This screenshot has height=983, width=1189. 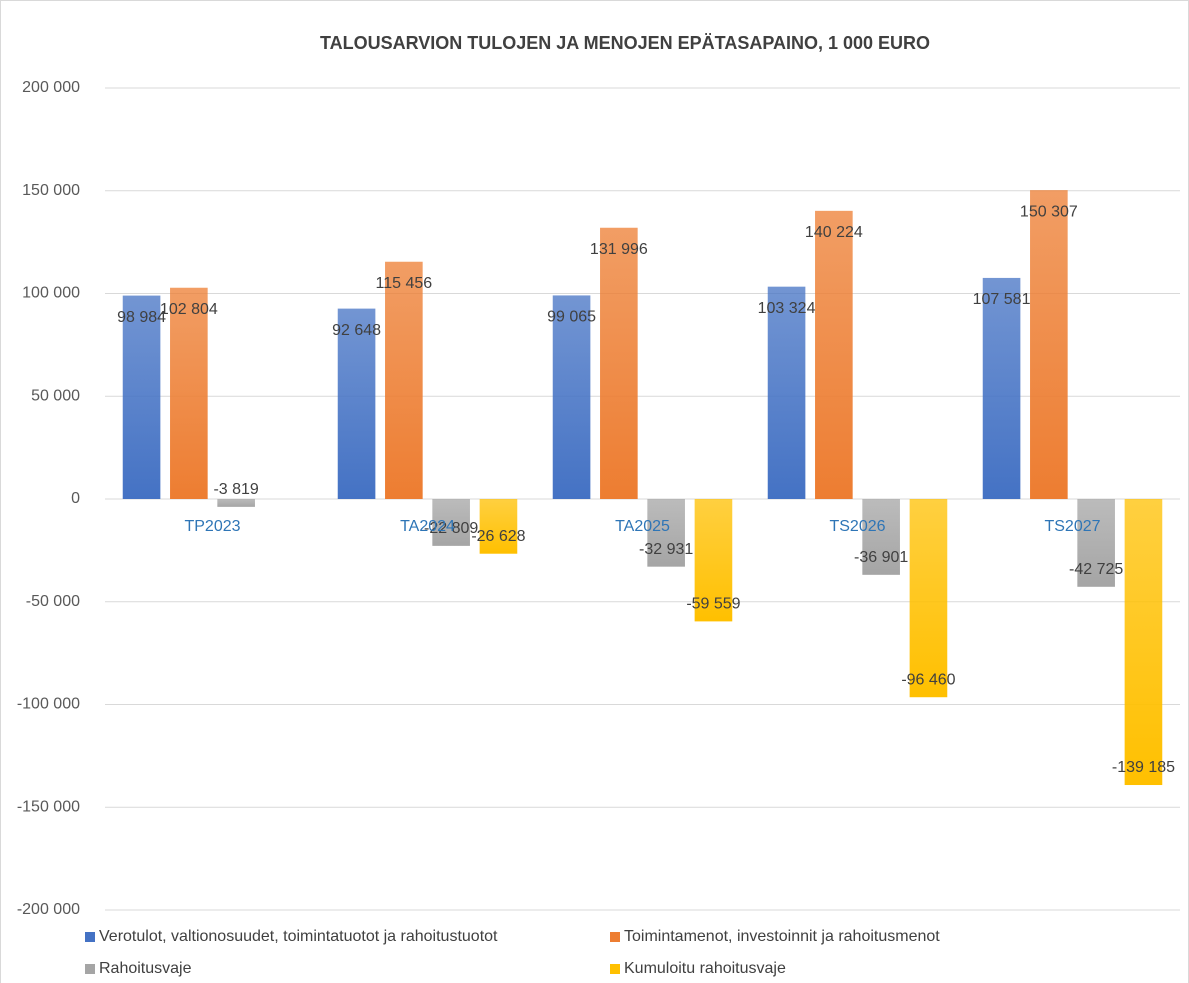 I want to click on data-label: 140 224, so click(x=834, y=232).